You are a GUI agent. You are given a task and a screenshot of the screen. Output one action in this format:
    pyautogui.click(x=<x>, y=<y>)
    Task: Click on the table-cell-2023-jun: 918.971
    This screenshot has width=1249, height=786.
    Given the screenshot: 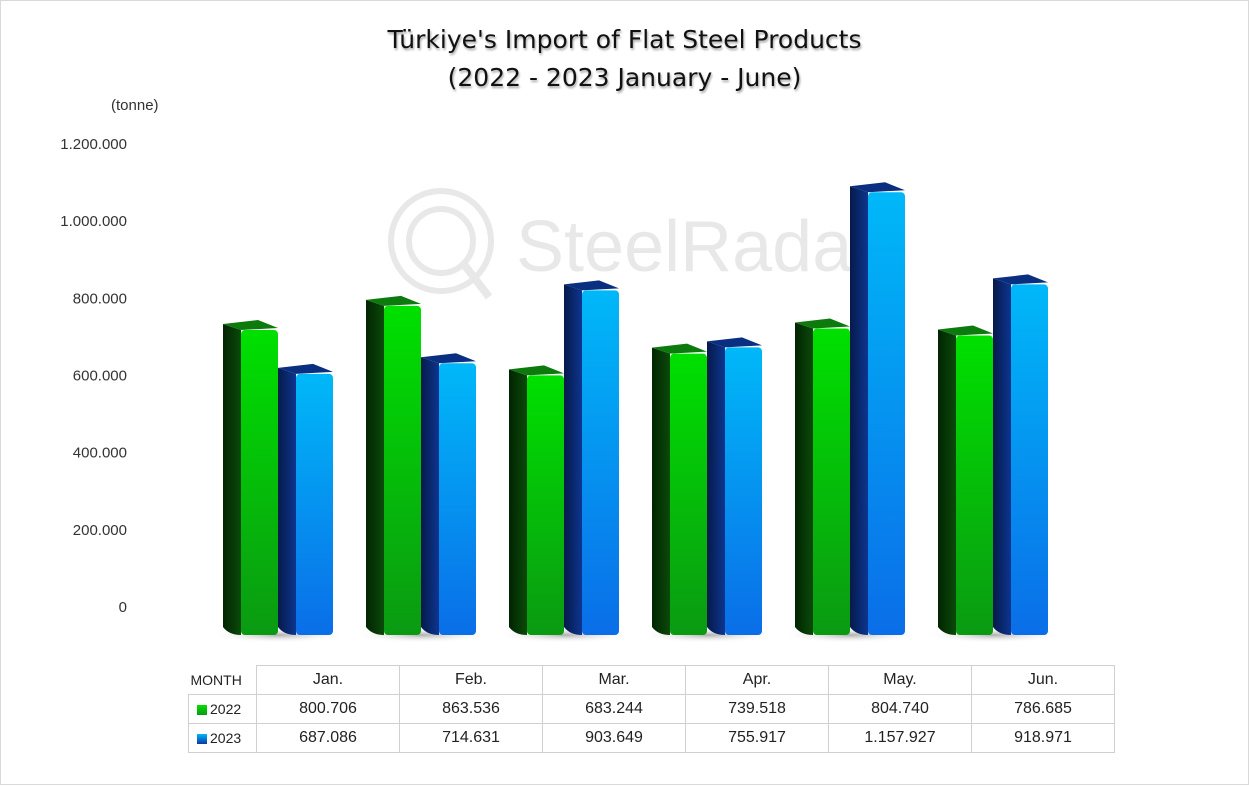 What is the action you would take?
    pyautogui.click(x=1043, y=738)
    